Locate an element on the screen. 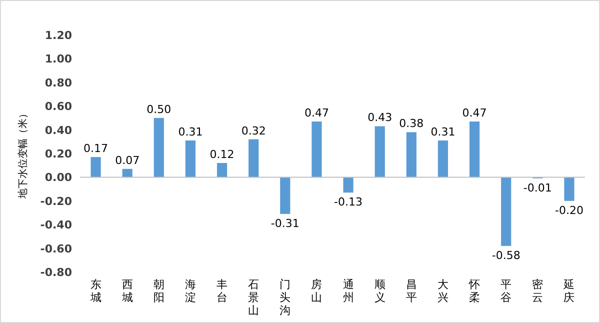 Image resolution: width=600 pixels, height=323 pixels. x-tick-label: 延庆 is located at coordinates (568, 291).